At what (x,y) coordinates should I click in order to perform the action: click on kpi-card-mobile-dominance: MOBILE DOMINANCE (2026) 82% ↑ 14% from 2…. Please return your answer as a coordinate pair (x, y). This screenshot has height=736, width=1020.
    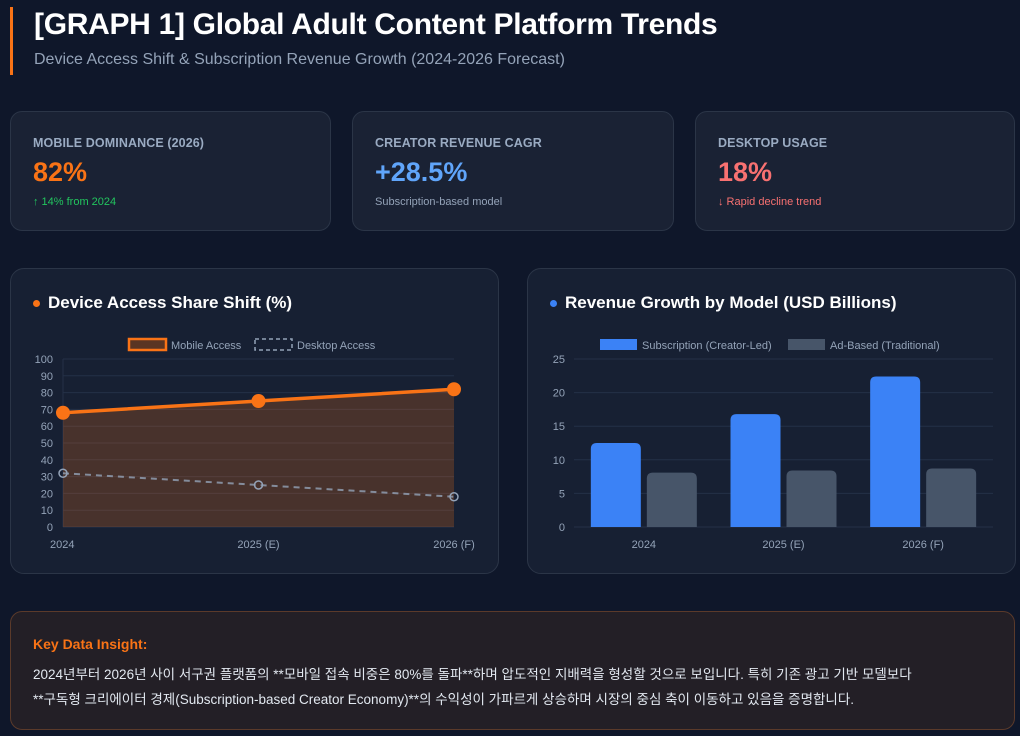
    Looking at the image, I should click on (170, 171).